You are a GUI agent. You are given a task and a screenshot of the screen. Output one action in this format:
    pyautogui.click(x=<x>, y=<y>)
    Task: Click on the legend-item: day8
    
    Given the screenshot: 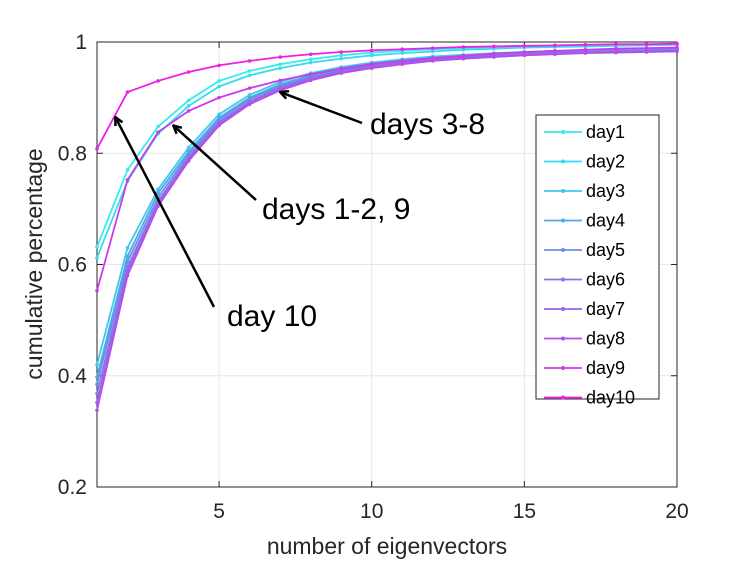 What is the action you would take?
    pyautogui.click(x=584, y=339)
    